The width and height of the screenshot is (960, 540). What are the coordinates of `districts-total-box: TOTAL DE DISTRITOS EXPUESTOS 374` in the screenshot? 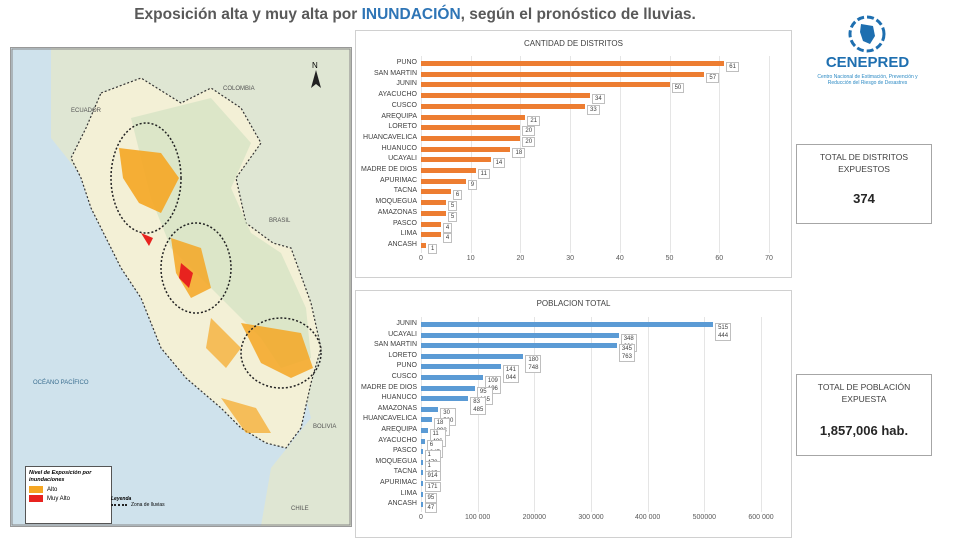 It's located at (864, 184).